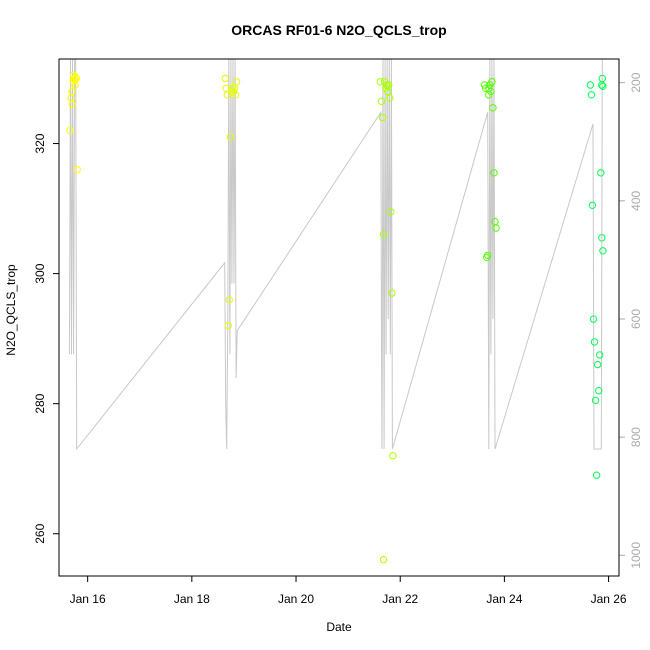 The image size is (650, 650). What do you see at coordinates (609, 599) in the screenshot?
I see `x-tick-label: Jan 26` at bounding box center [609, 599].